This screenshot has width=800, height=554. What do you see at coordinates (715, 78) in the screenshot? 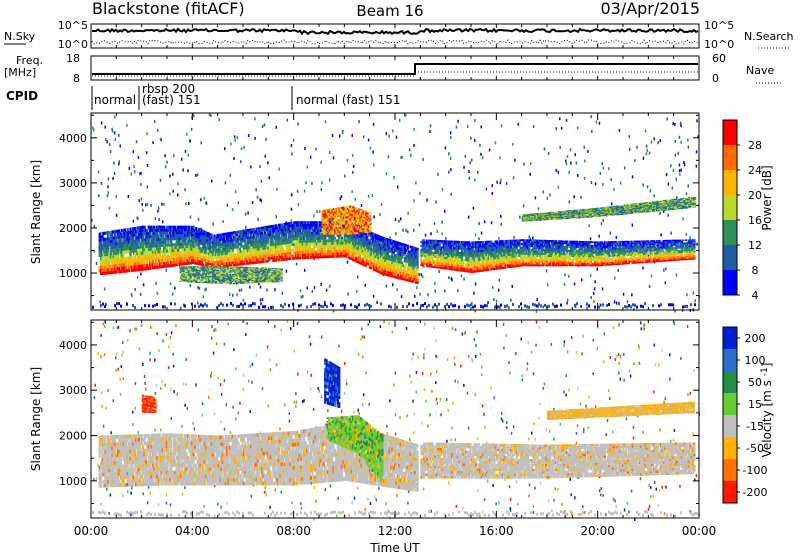
I see `nave-tick-bottom: 0` at bounding box center [715, 78].